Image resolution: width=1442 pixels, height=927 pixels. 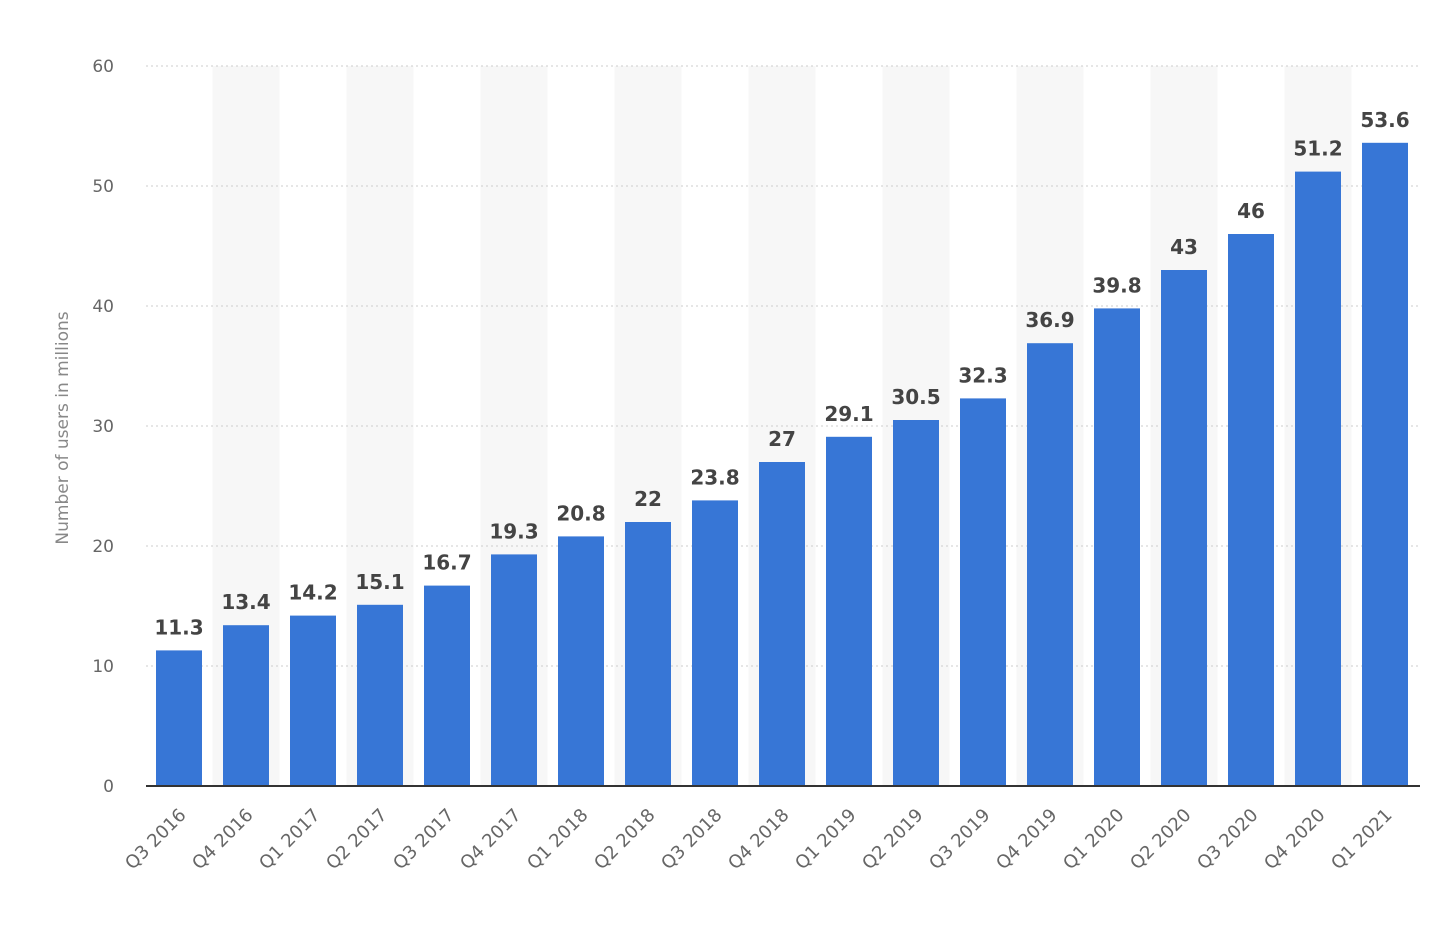 What do you see at coordinates (959, 839) in the screenshot?
I see `x-tick-label: Q3 2019` at bounding box center [959, 839].